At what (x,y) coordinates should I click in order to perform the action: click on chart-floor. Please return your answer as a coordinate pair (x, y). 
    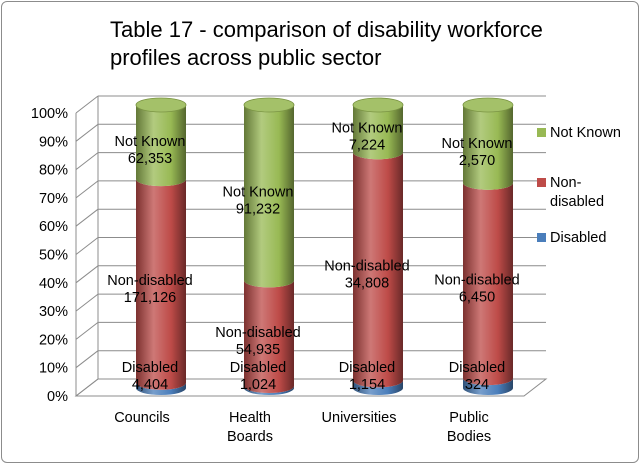
    Looking at the image, I should click on (311, 387).